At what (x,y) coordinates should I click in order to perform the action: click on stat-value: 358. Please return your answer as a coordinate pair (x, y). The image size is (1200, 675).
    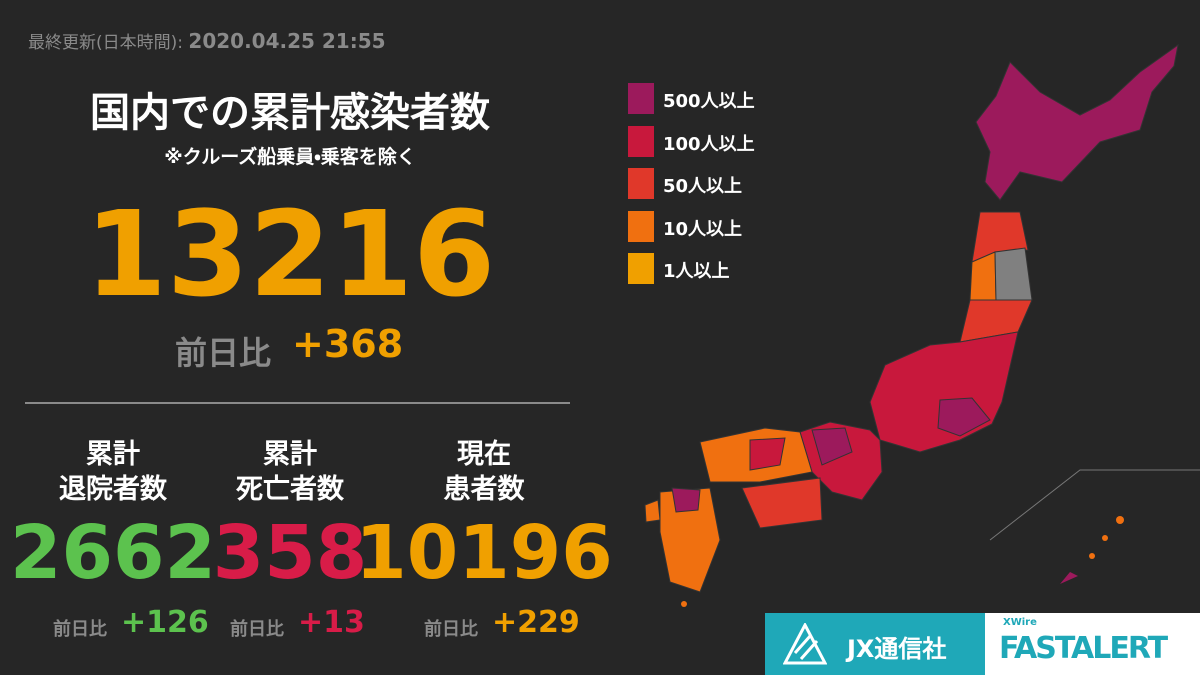
    Looking at the image, I should click on (290, 553).